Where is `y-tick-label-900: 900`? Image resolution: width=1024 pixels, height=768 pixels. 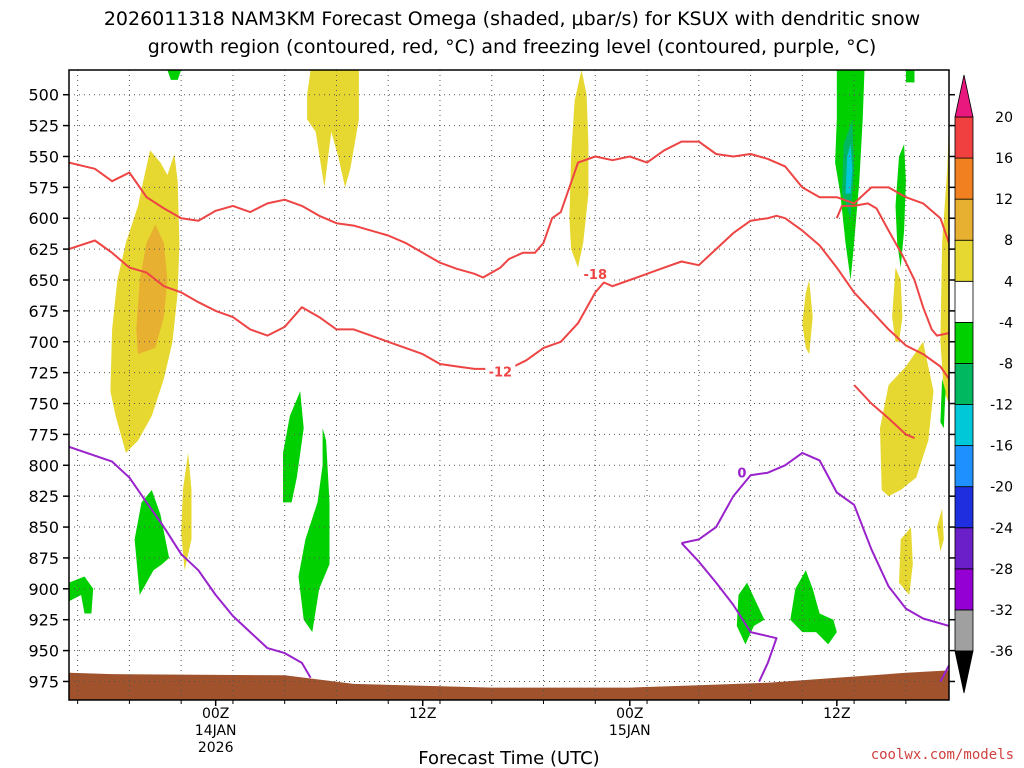
y-tick-label-900: 900 is located at coordinates (43, 589).